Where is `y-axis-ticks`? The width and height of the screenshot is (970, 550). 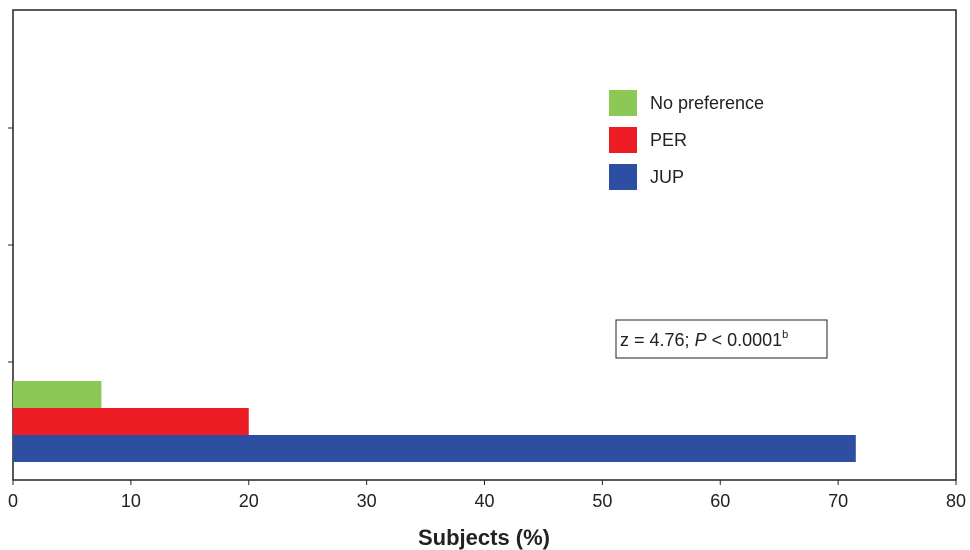
y-axis-ticks is located at coordinates (10, 245).